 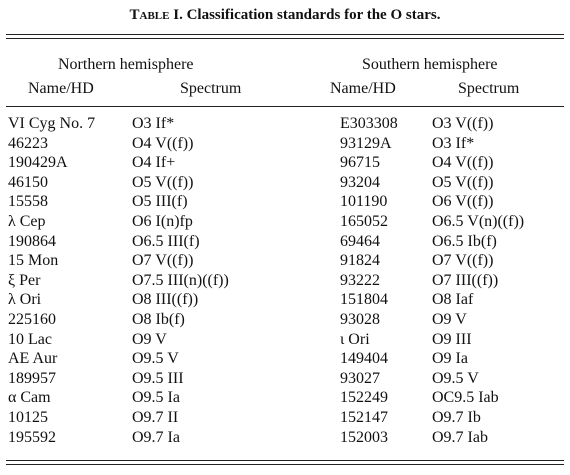 I want to click on table-cell: 46150, so click(x=28, y=182).